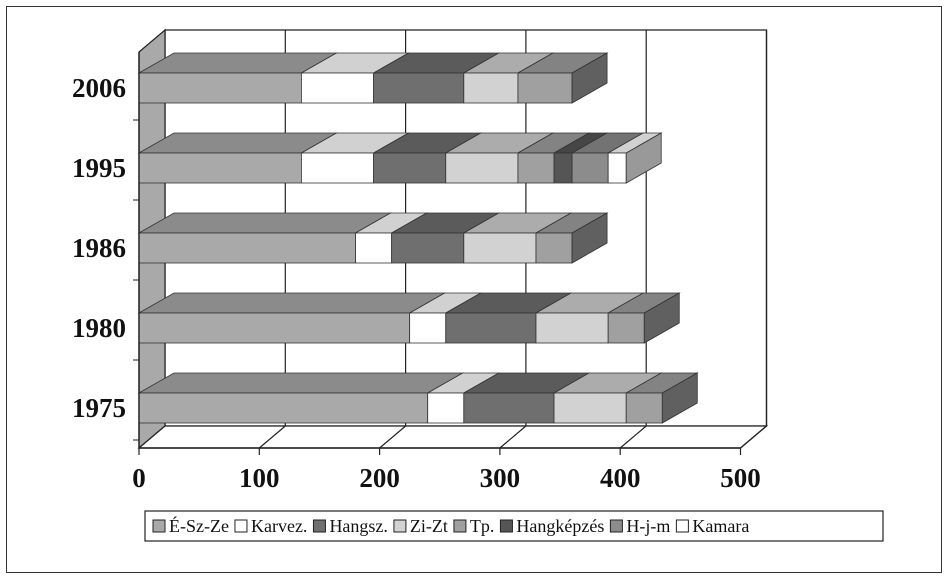 The image size is (950, 581). Describe the element at coordinates (99, 248) in the screenshot. I see `category-label: 1986` at that location.